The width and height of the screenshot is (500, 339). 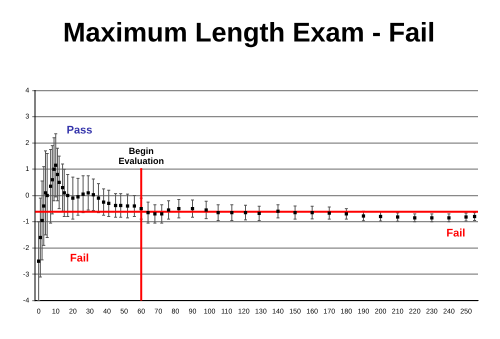 I want to click on ref-line-label: Begin Evaluation, so click(x=141, y=156).